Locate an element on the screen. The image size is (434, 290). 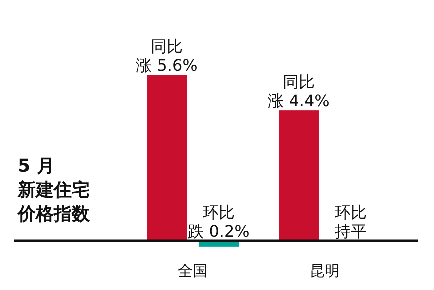
text: 环比 is located at coordinates (218, 212).